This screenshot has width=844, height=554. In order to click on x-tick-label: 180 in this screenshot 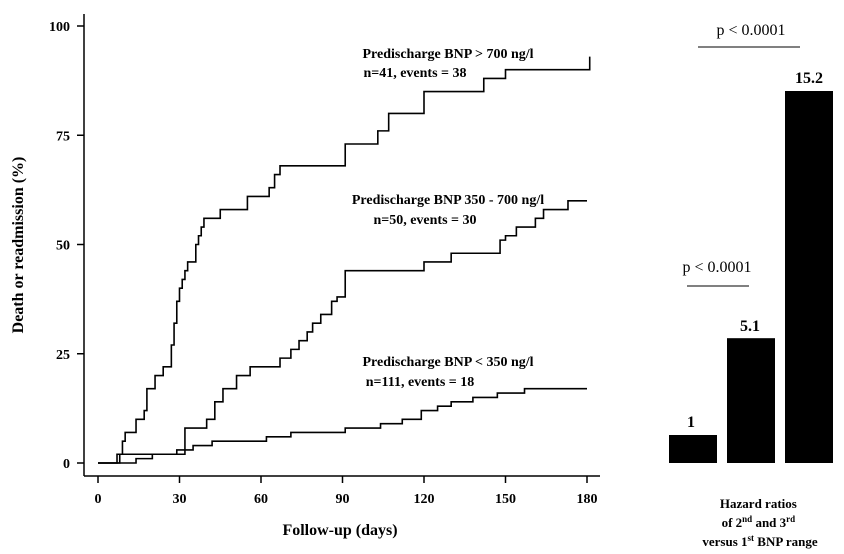, I will do `click(587, 499)`.